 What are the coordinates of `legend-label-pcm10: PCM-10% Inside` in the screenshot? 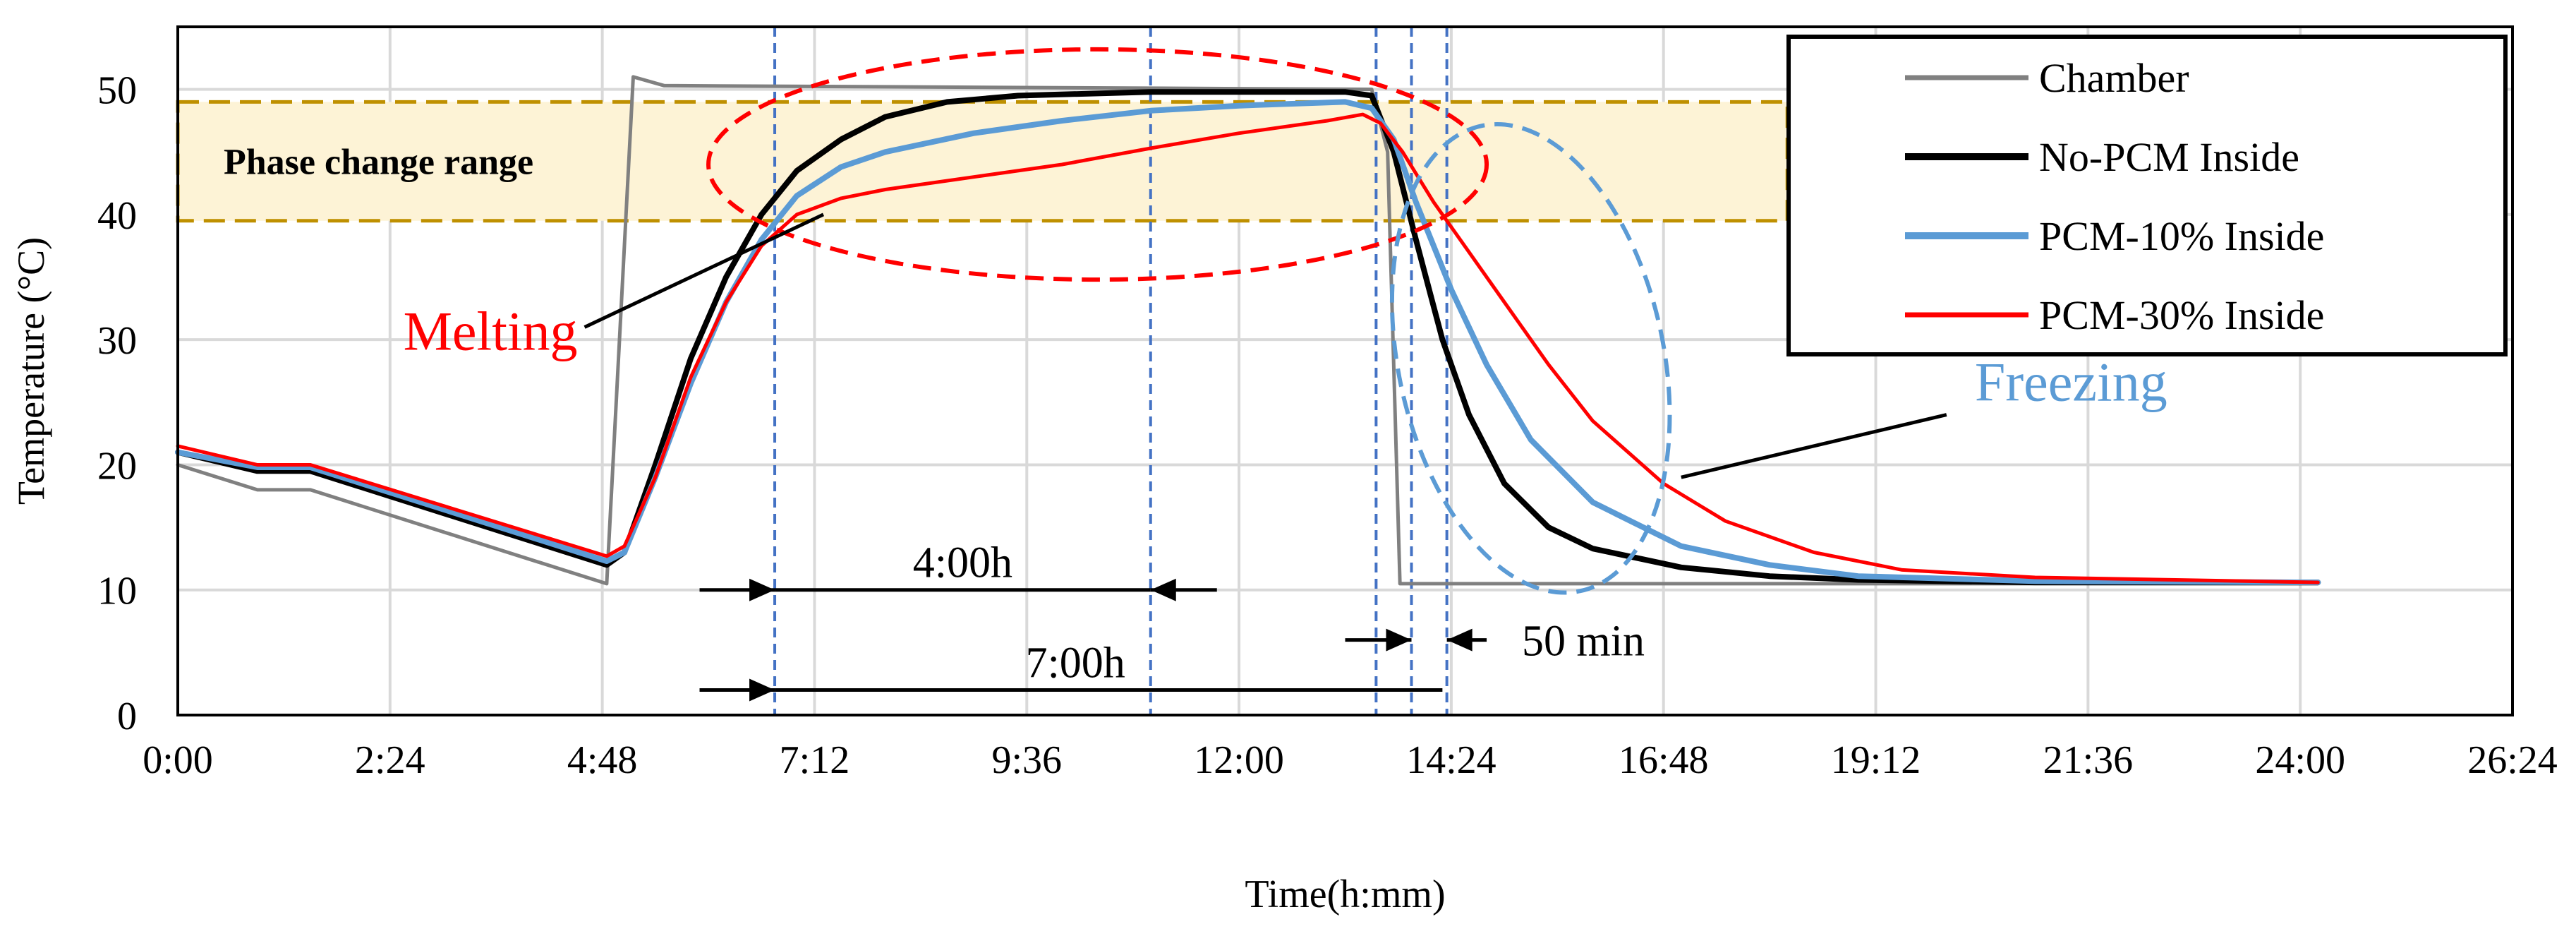 It's located at (2181, 236).